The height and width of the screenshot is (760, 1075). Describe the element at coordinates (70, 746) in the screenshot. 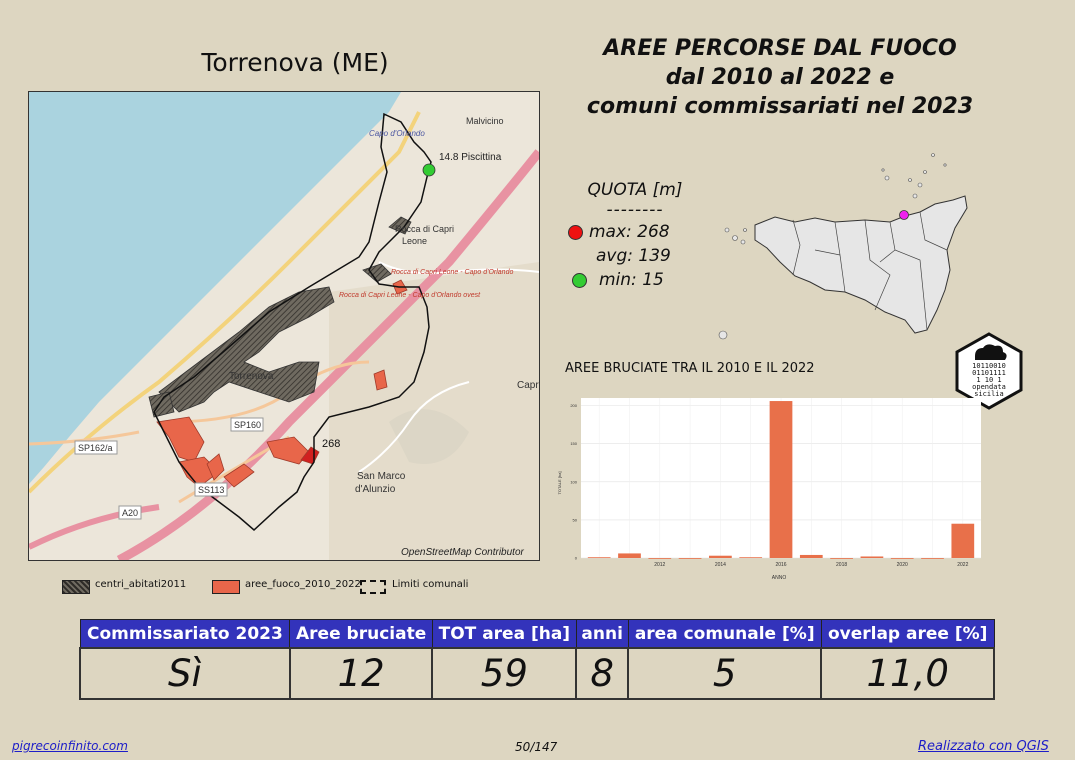

I see `site-link: pigrecoinfinito.com` at that location.